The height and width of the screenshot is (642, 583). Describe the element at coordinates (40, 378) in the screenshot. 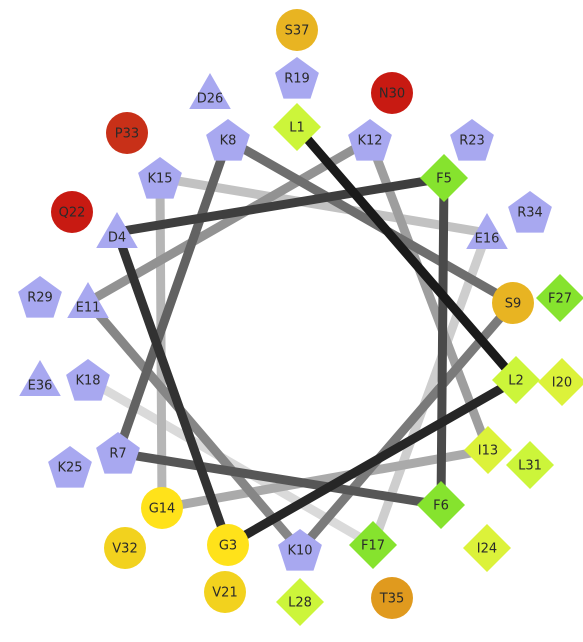

I see `residue-e36: E36` at that location.